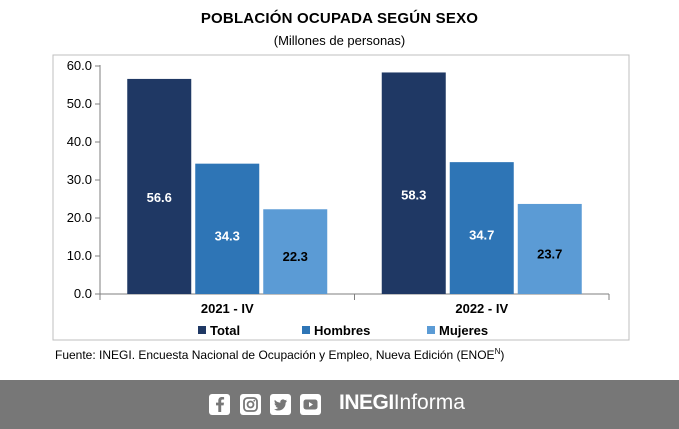 The width and height of the screenshot is (679, 429). What do you see at coordinates (79, 103) in the screenshot?
I see `y-tick-label: 50.0` at bounding box center [79, 103].